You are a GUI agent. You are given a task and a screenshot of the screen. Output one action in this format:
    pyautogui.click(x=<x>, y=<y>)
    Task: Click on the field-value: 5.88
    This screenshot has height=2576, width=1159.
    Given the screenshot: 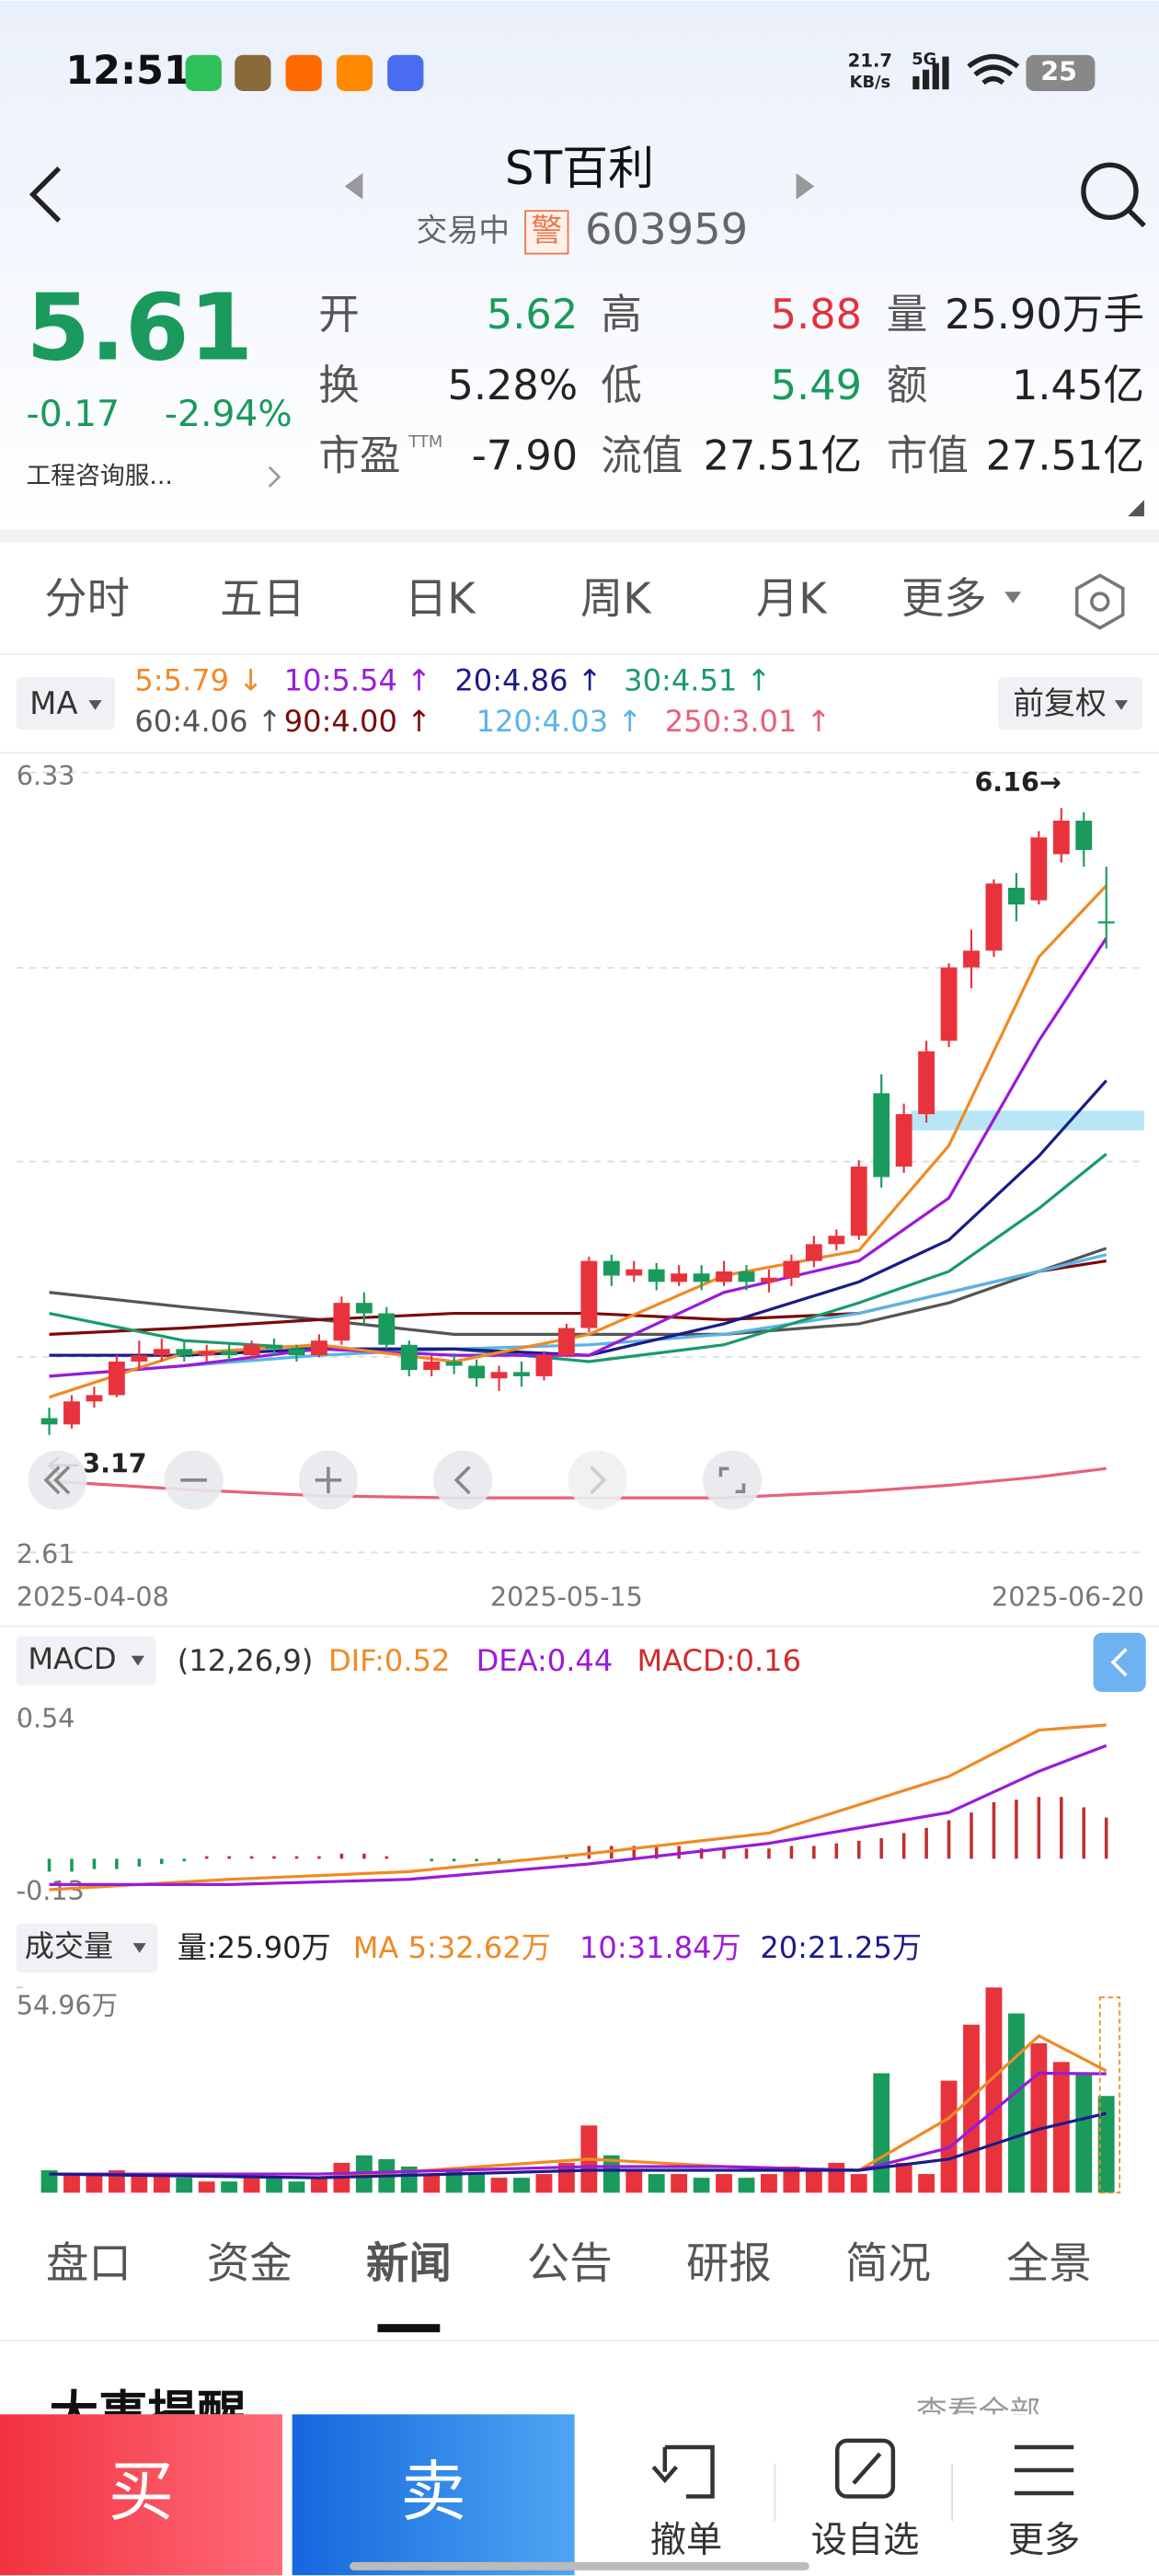 What is the action you would take?
    pyautogui.click(x=816, y=315)
    